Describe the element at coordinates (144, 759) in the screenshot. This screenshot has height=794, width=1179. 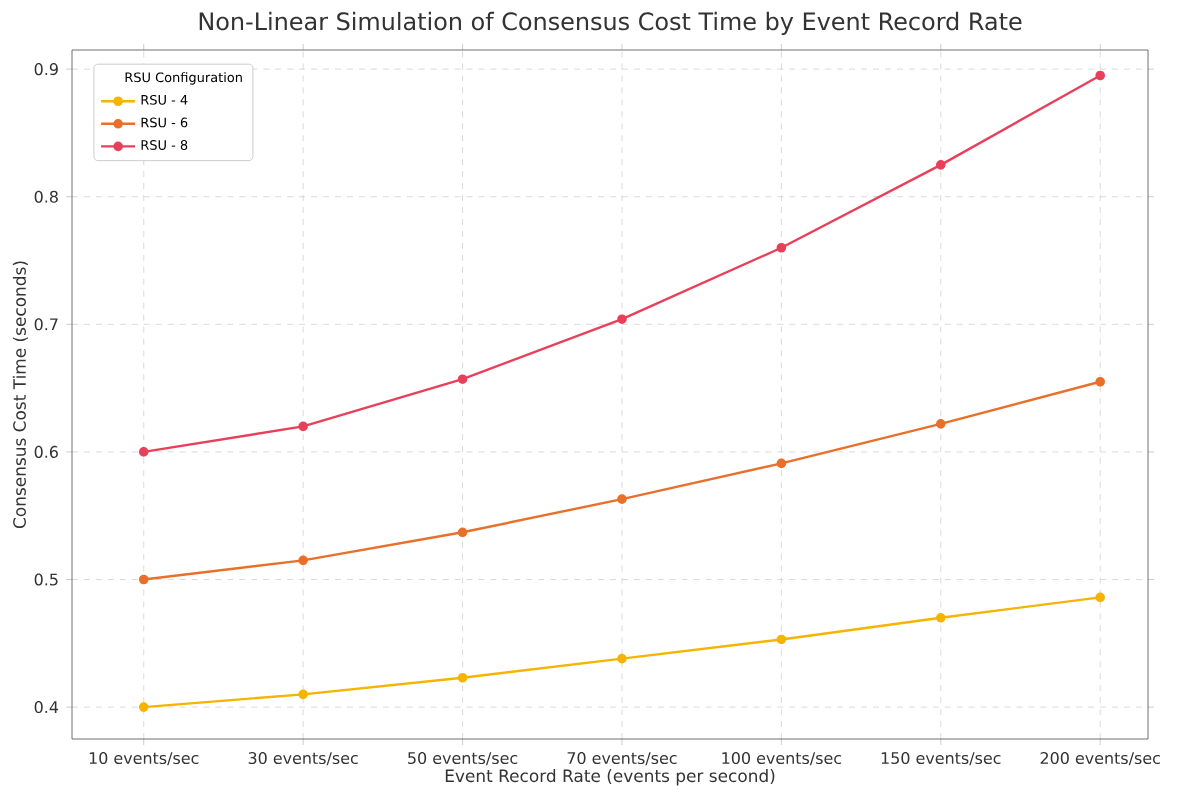
I see `x-tick-label: 10 events/sec` at that location.